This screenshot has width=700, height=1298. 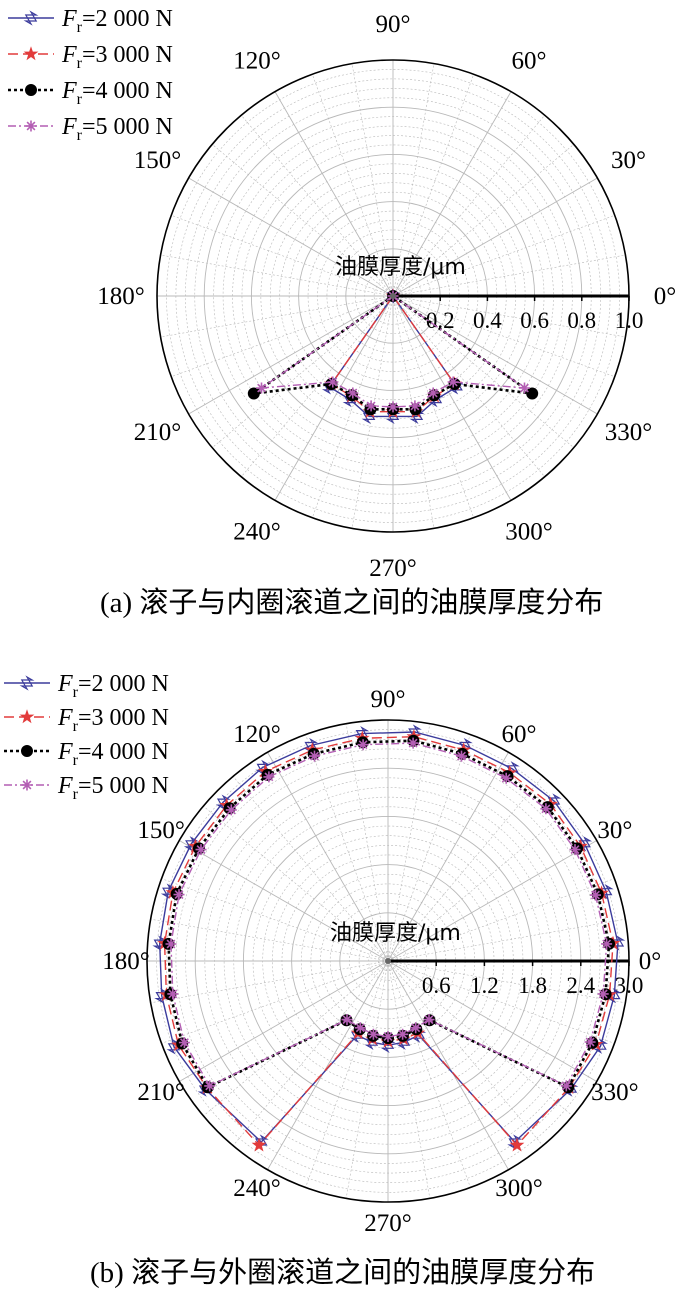 What do you see at coordinates (158, 160) in the screenshot?
I see `angle-tick-label: 150°` at bounding box center [158, 160].